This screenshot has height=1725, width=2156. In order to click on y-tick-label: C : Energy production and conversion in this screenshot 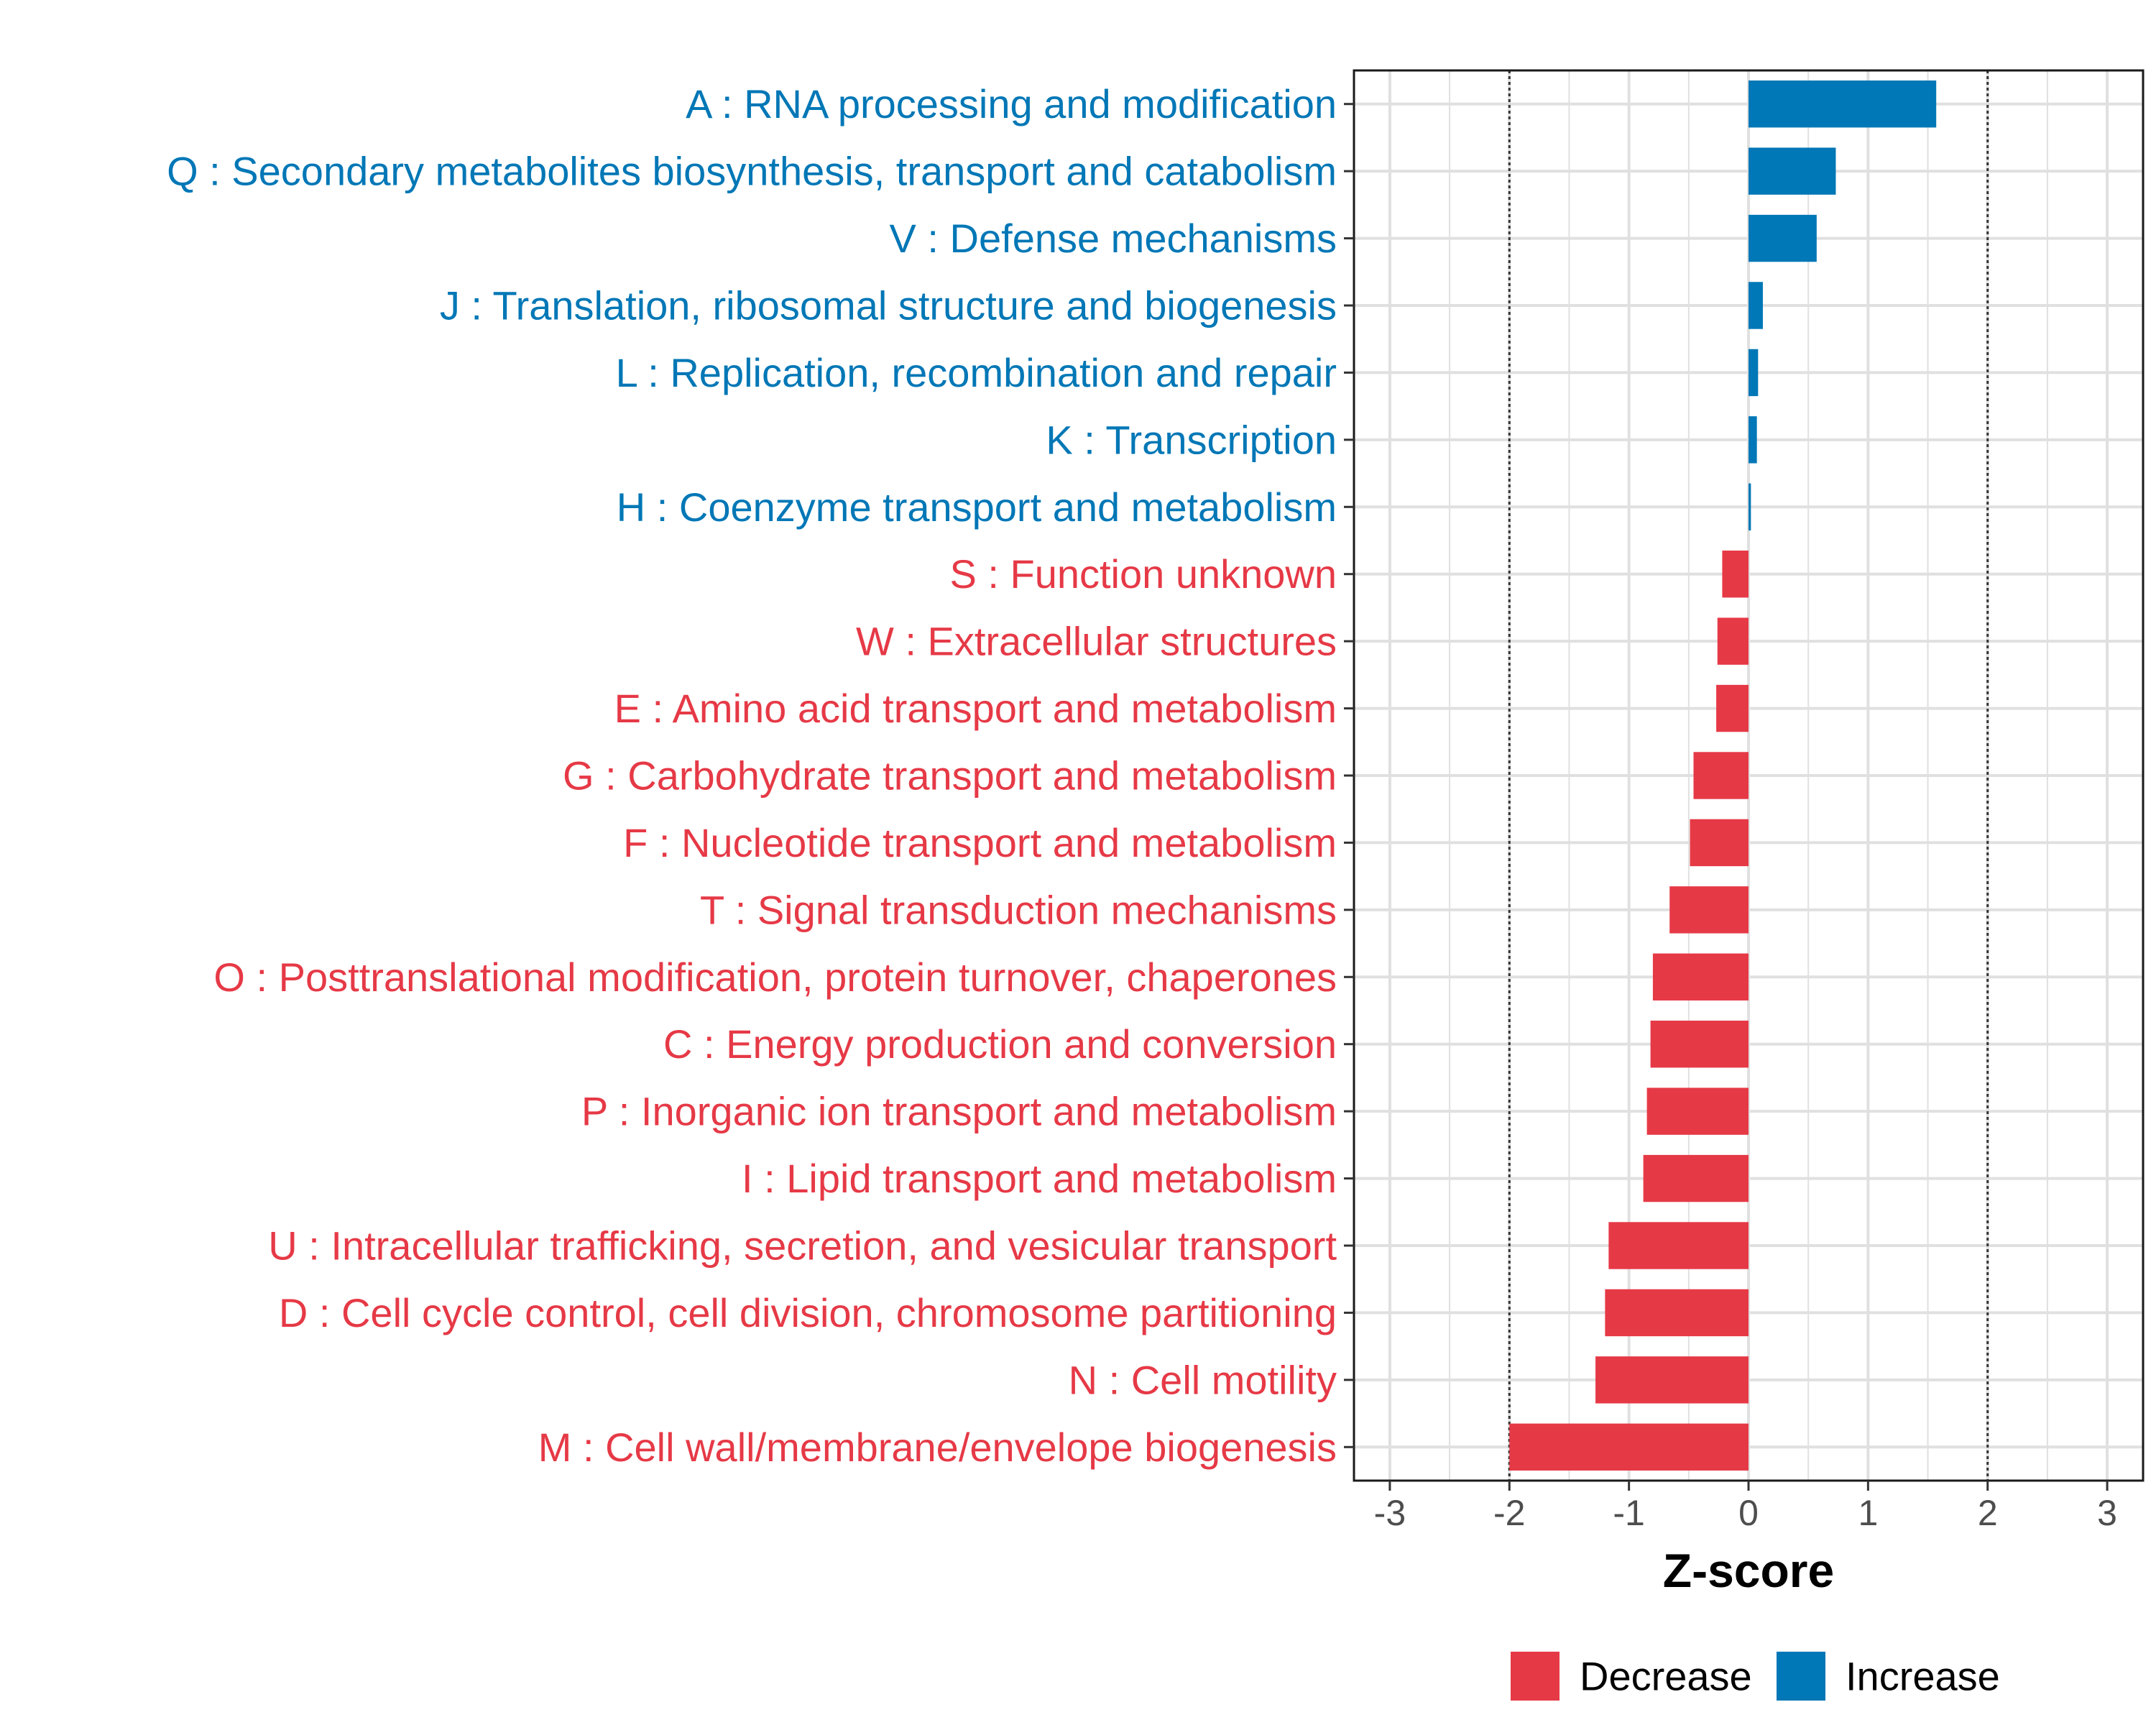, I will do `click(1000, 1044)`.